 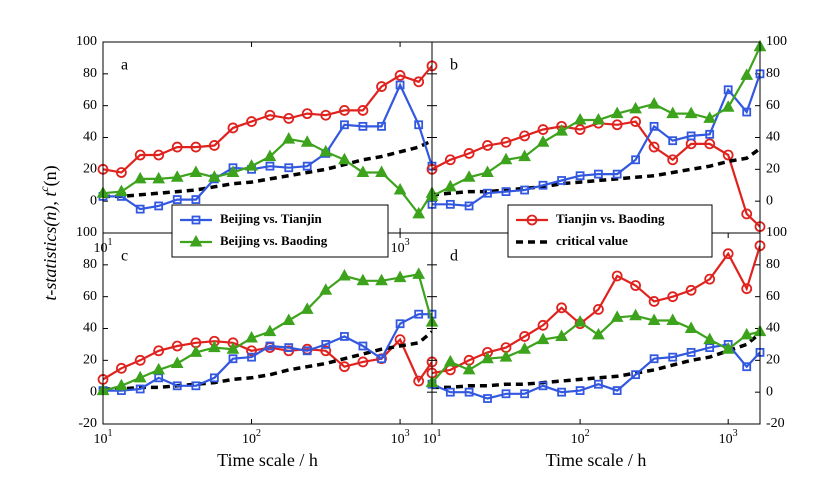 I want to click on legend-label: Beijing vs. Tianjin, so click(x=271, y=218).